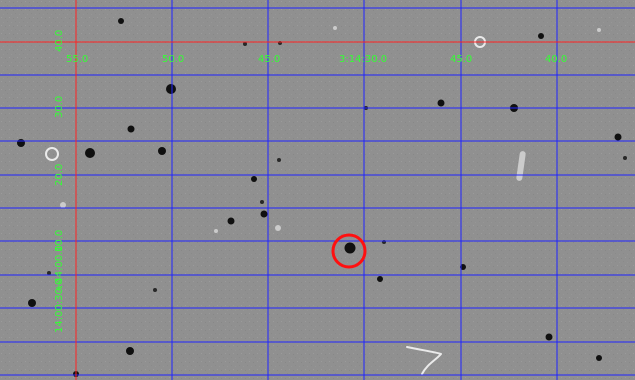  What do you see at coordinates (173, 59) in the screenshot?
I see `x-tick-label: 50.0` at bounding box center [173, 59].